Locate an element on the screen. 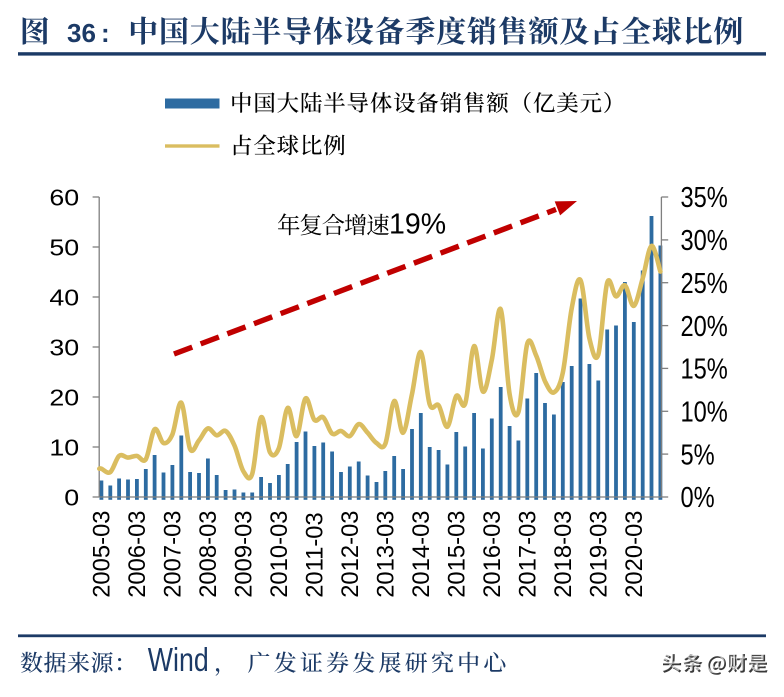  svg-text: 2007-03 is located at coordinates (172, 553).